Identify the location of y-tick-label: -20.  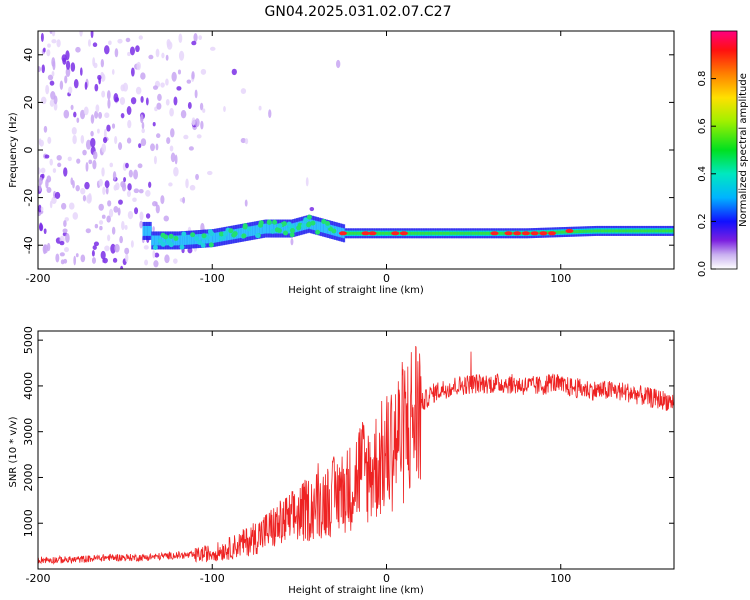
(28, 198).